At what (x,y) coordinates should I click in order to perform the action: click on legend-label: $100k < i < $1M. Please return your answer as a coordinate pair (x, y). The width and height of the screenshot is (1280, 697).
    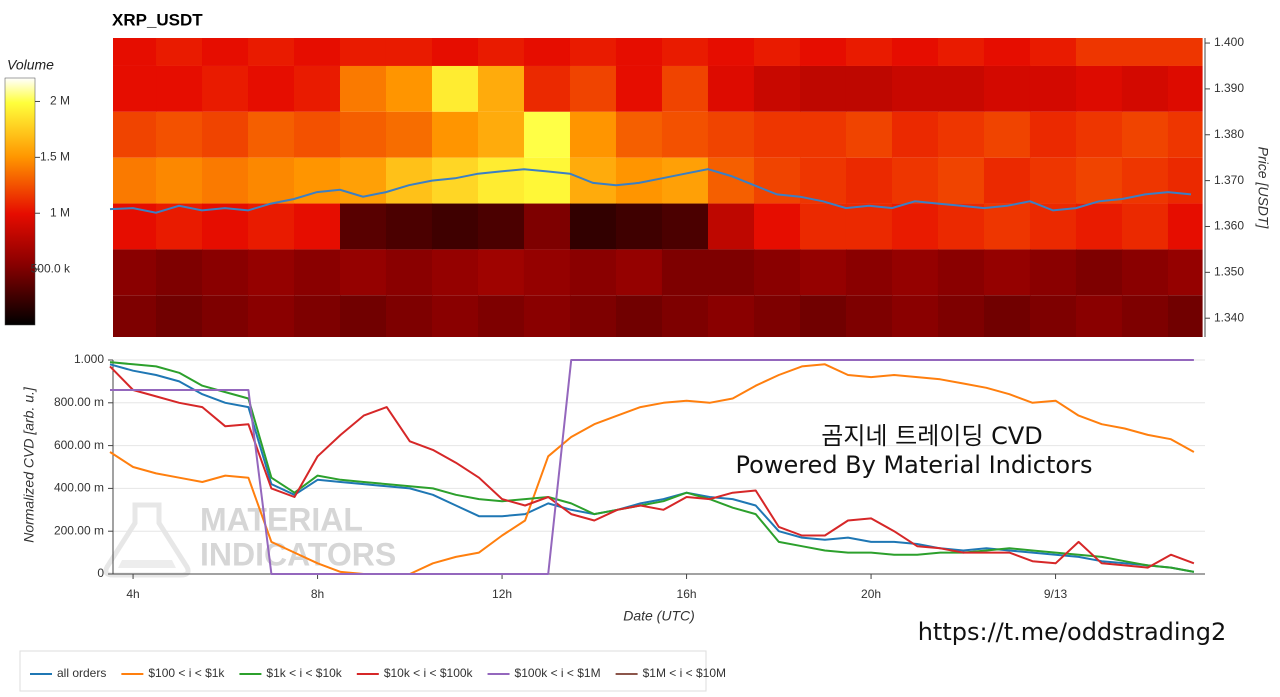
    Looking at the image, I should click on (558, 673).